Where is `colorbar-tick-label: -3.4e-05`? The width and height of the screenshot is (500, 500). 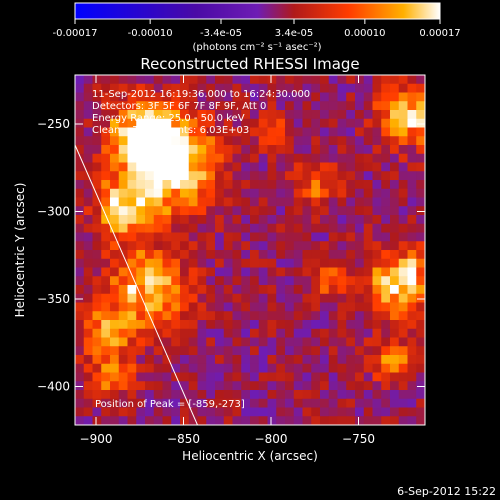 colorbar-tick-label: -3.4e-05 is located at coordinates (221, 33).